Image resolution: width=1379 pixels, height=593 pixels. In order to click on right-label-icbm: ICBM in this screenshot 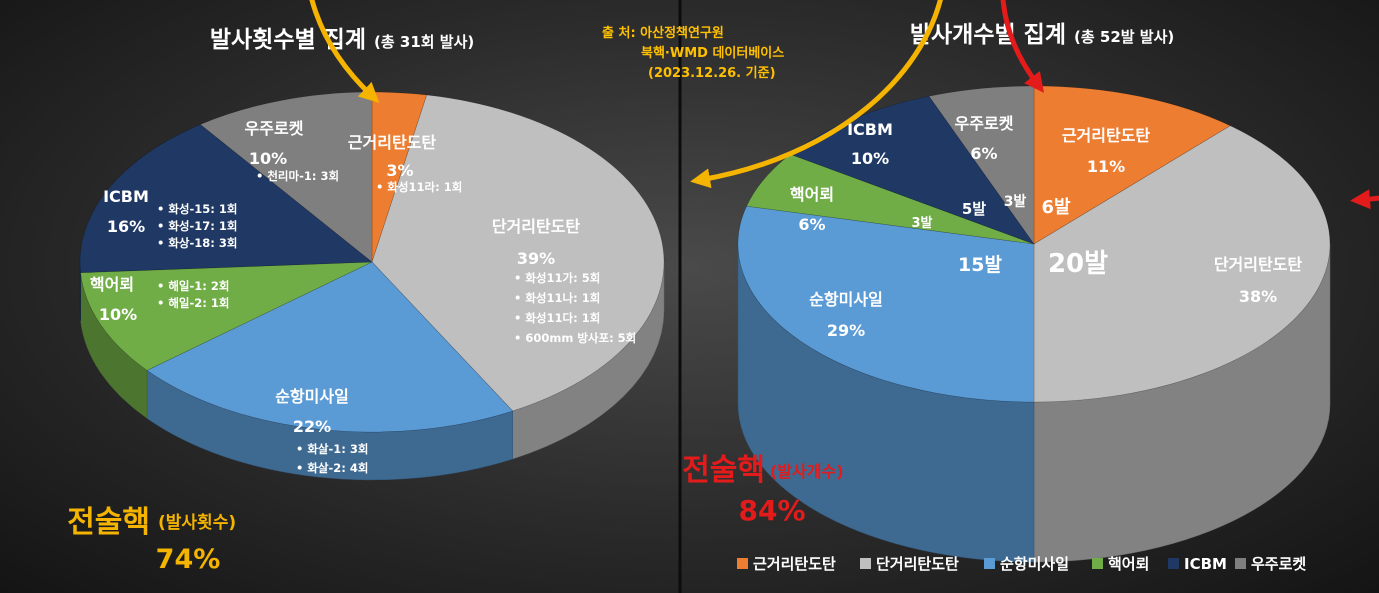, I will do `click(870, 129)`.